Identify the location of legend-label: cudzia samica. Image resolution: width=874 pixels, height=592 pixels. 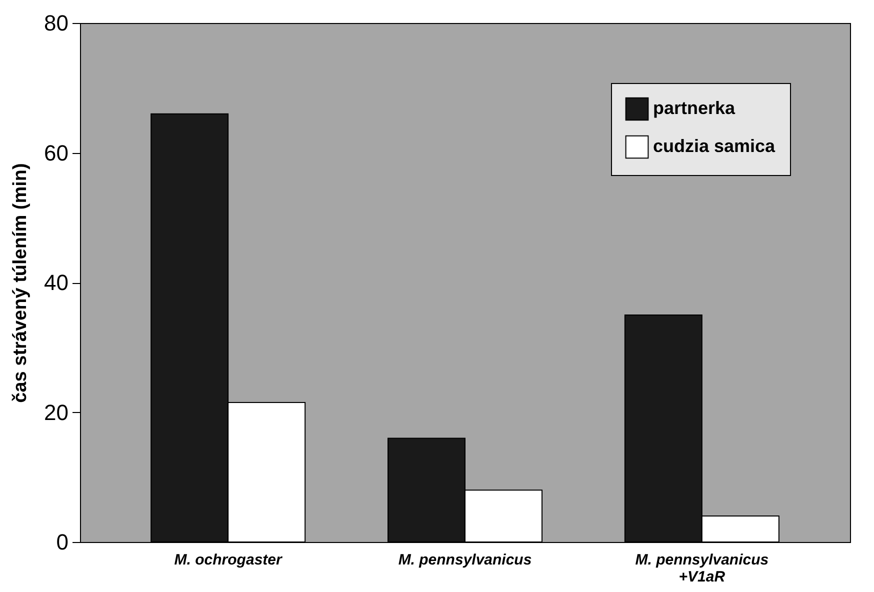
(714, 146).